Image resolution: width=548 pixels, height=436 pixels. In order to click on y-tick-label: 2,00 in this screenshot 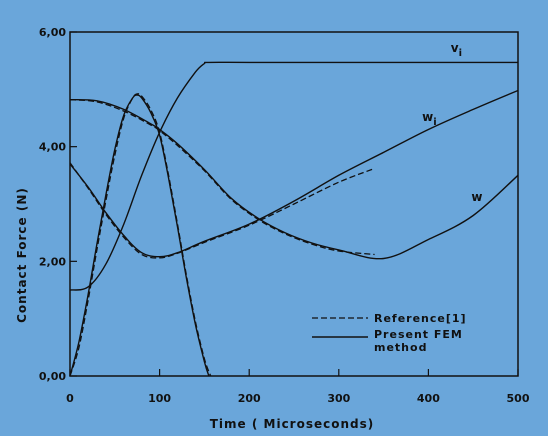, I will do `click(52, 261)`.